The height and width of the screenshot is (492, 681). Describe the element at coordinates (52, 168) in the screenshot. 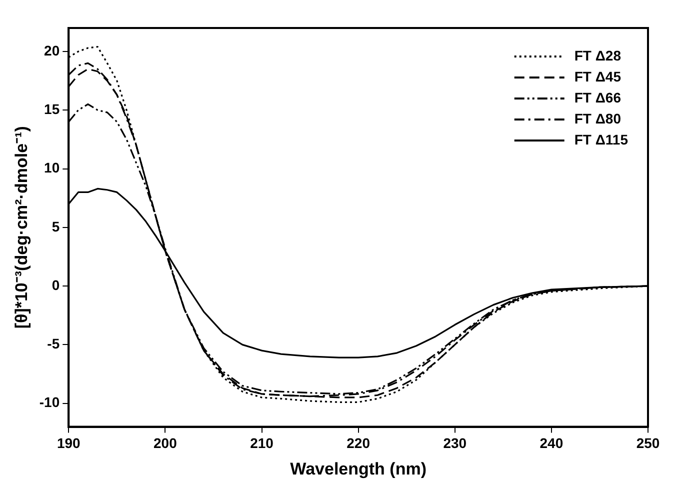

I see `y-tick-label: 10` at that location.